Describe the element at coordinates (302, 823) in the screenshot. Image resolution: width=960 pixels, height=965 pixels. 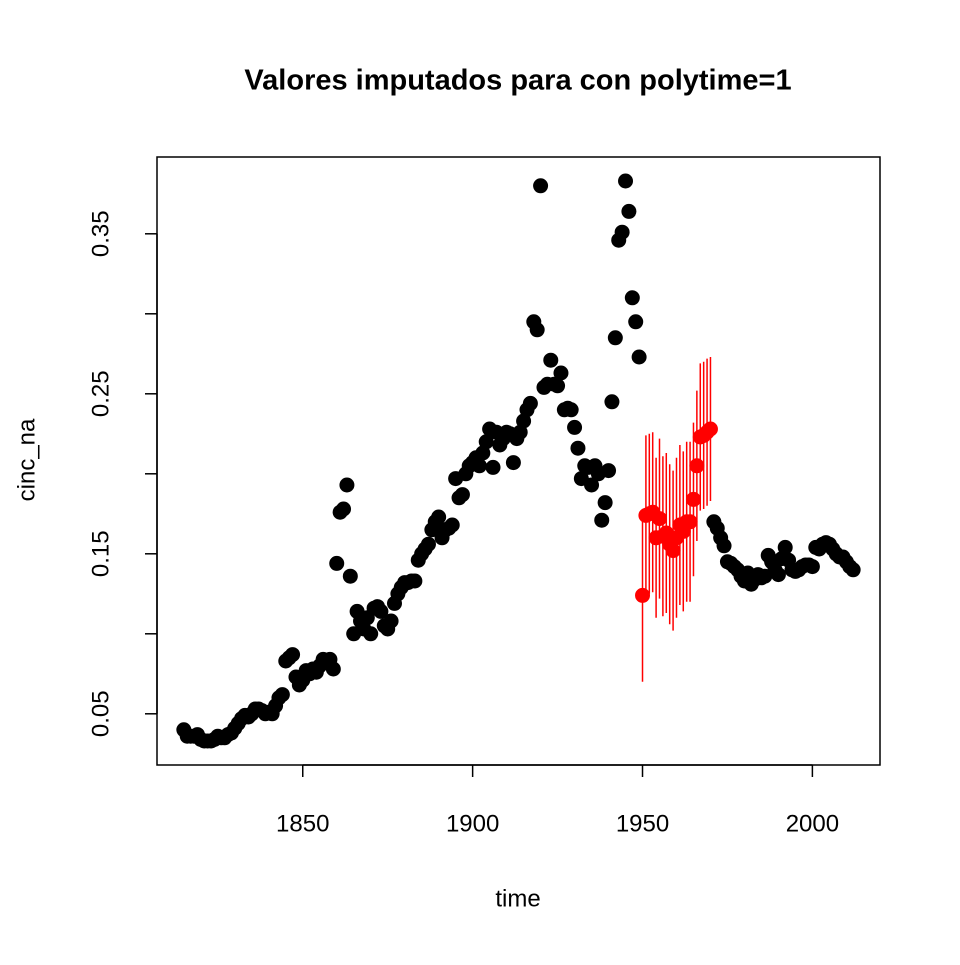
I see `x-tick-label: 1850` at that location.